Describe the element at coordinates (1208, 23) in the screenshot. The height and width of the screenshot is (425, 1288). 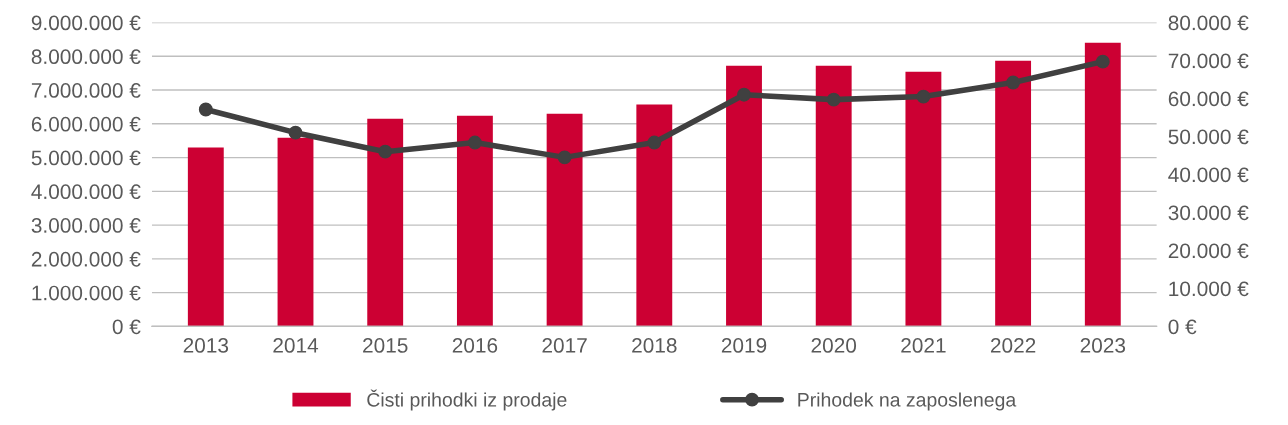
I see `y2-tick-label: 80.000 €` at that location.